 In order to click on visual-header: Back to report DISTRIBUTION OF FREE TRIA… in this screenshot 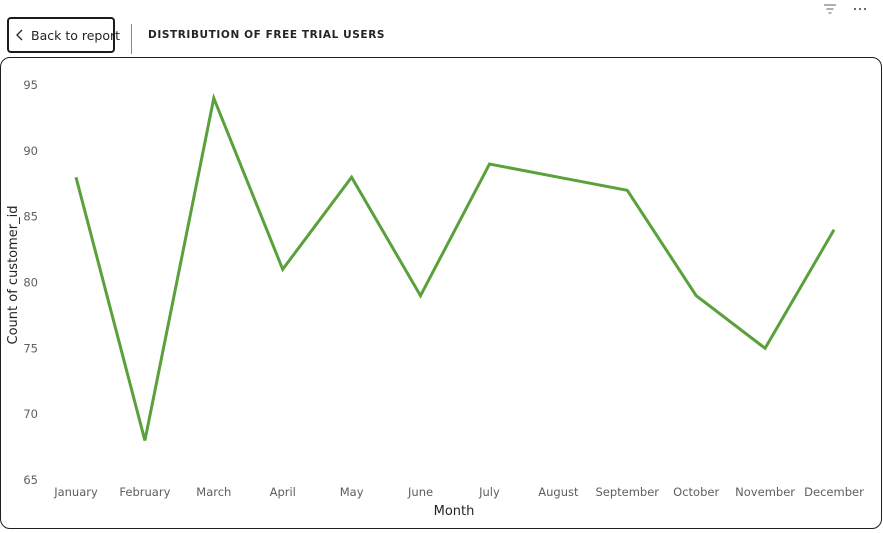, I will do `click(441, 29)`.